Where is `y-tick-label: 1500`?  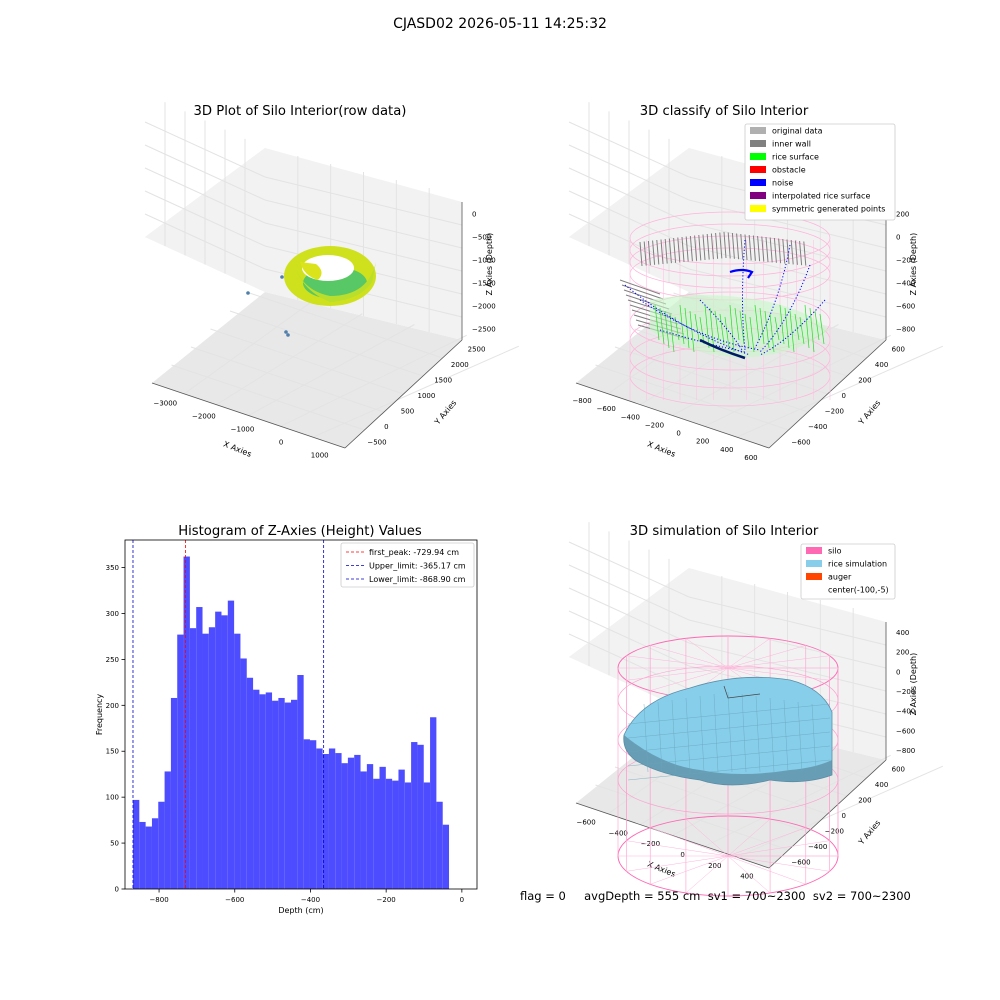
y-tick-label: 1500 is located at coordinates (443, 381).